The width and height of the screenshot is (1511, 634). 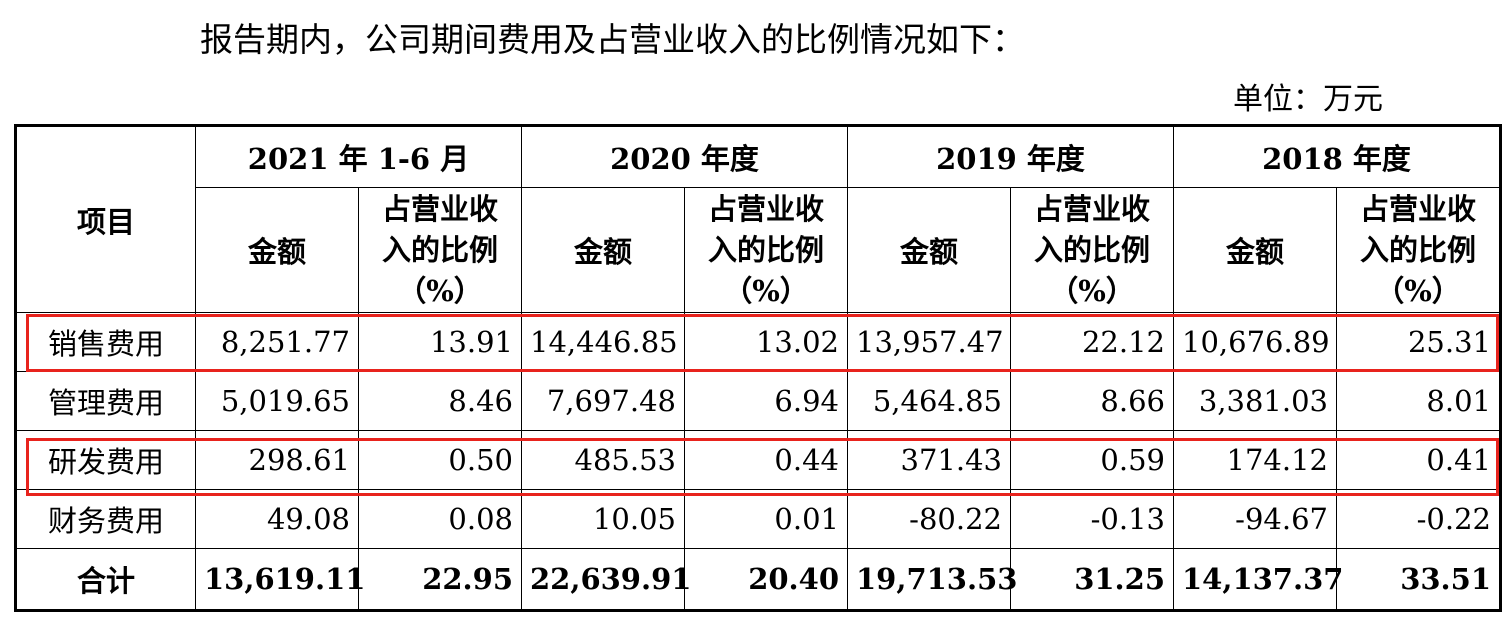 What do you see at coordinates (1255, 401) in the screenshot?
I see `amount-cell: 3,381.03` at bounding box center [1255, 401].